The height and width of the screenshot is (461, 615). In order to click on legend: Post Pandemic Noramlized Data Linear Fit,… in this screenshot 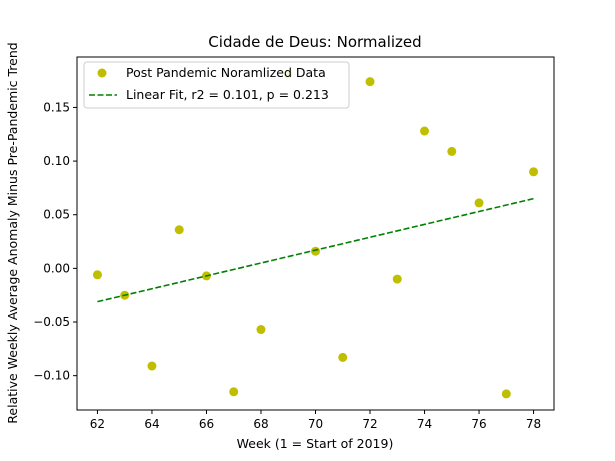, I will do `click(216, 85)`.